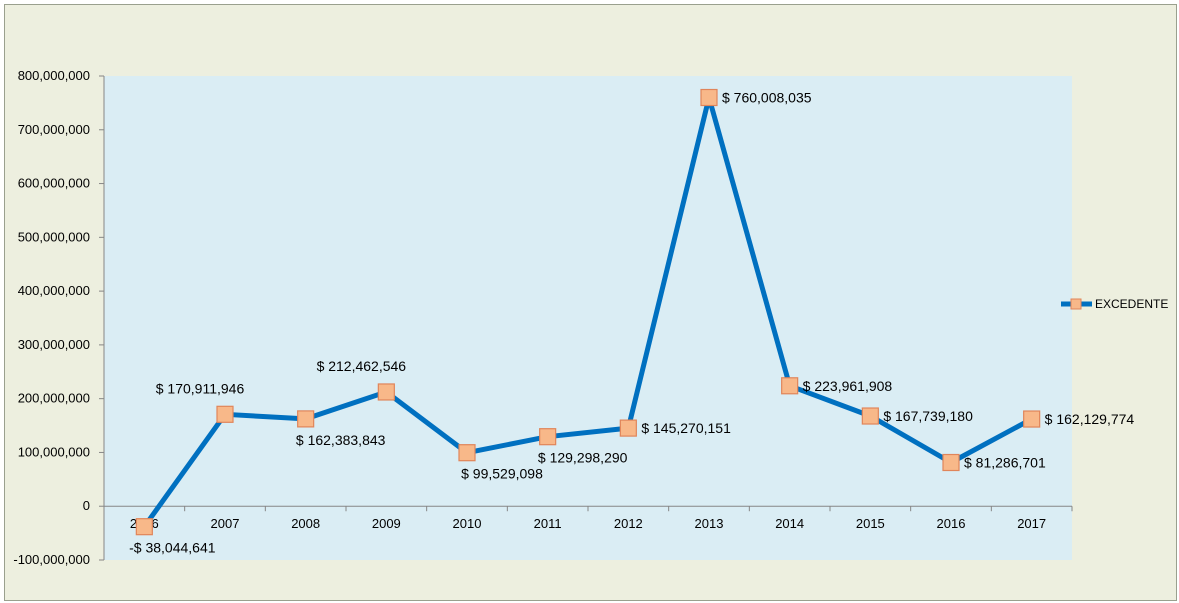 The image size is (1179, 603). I want to click on y-tick-label: 500,000,000, so click(54, 236).